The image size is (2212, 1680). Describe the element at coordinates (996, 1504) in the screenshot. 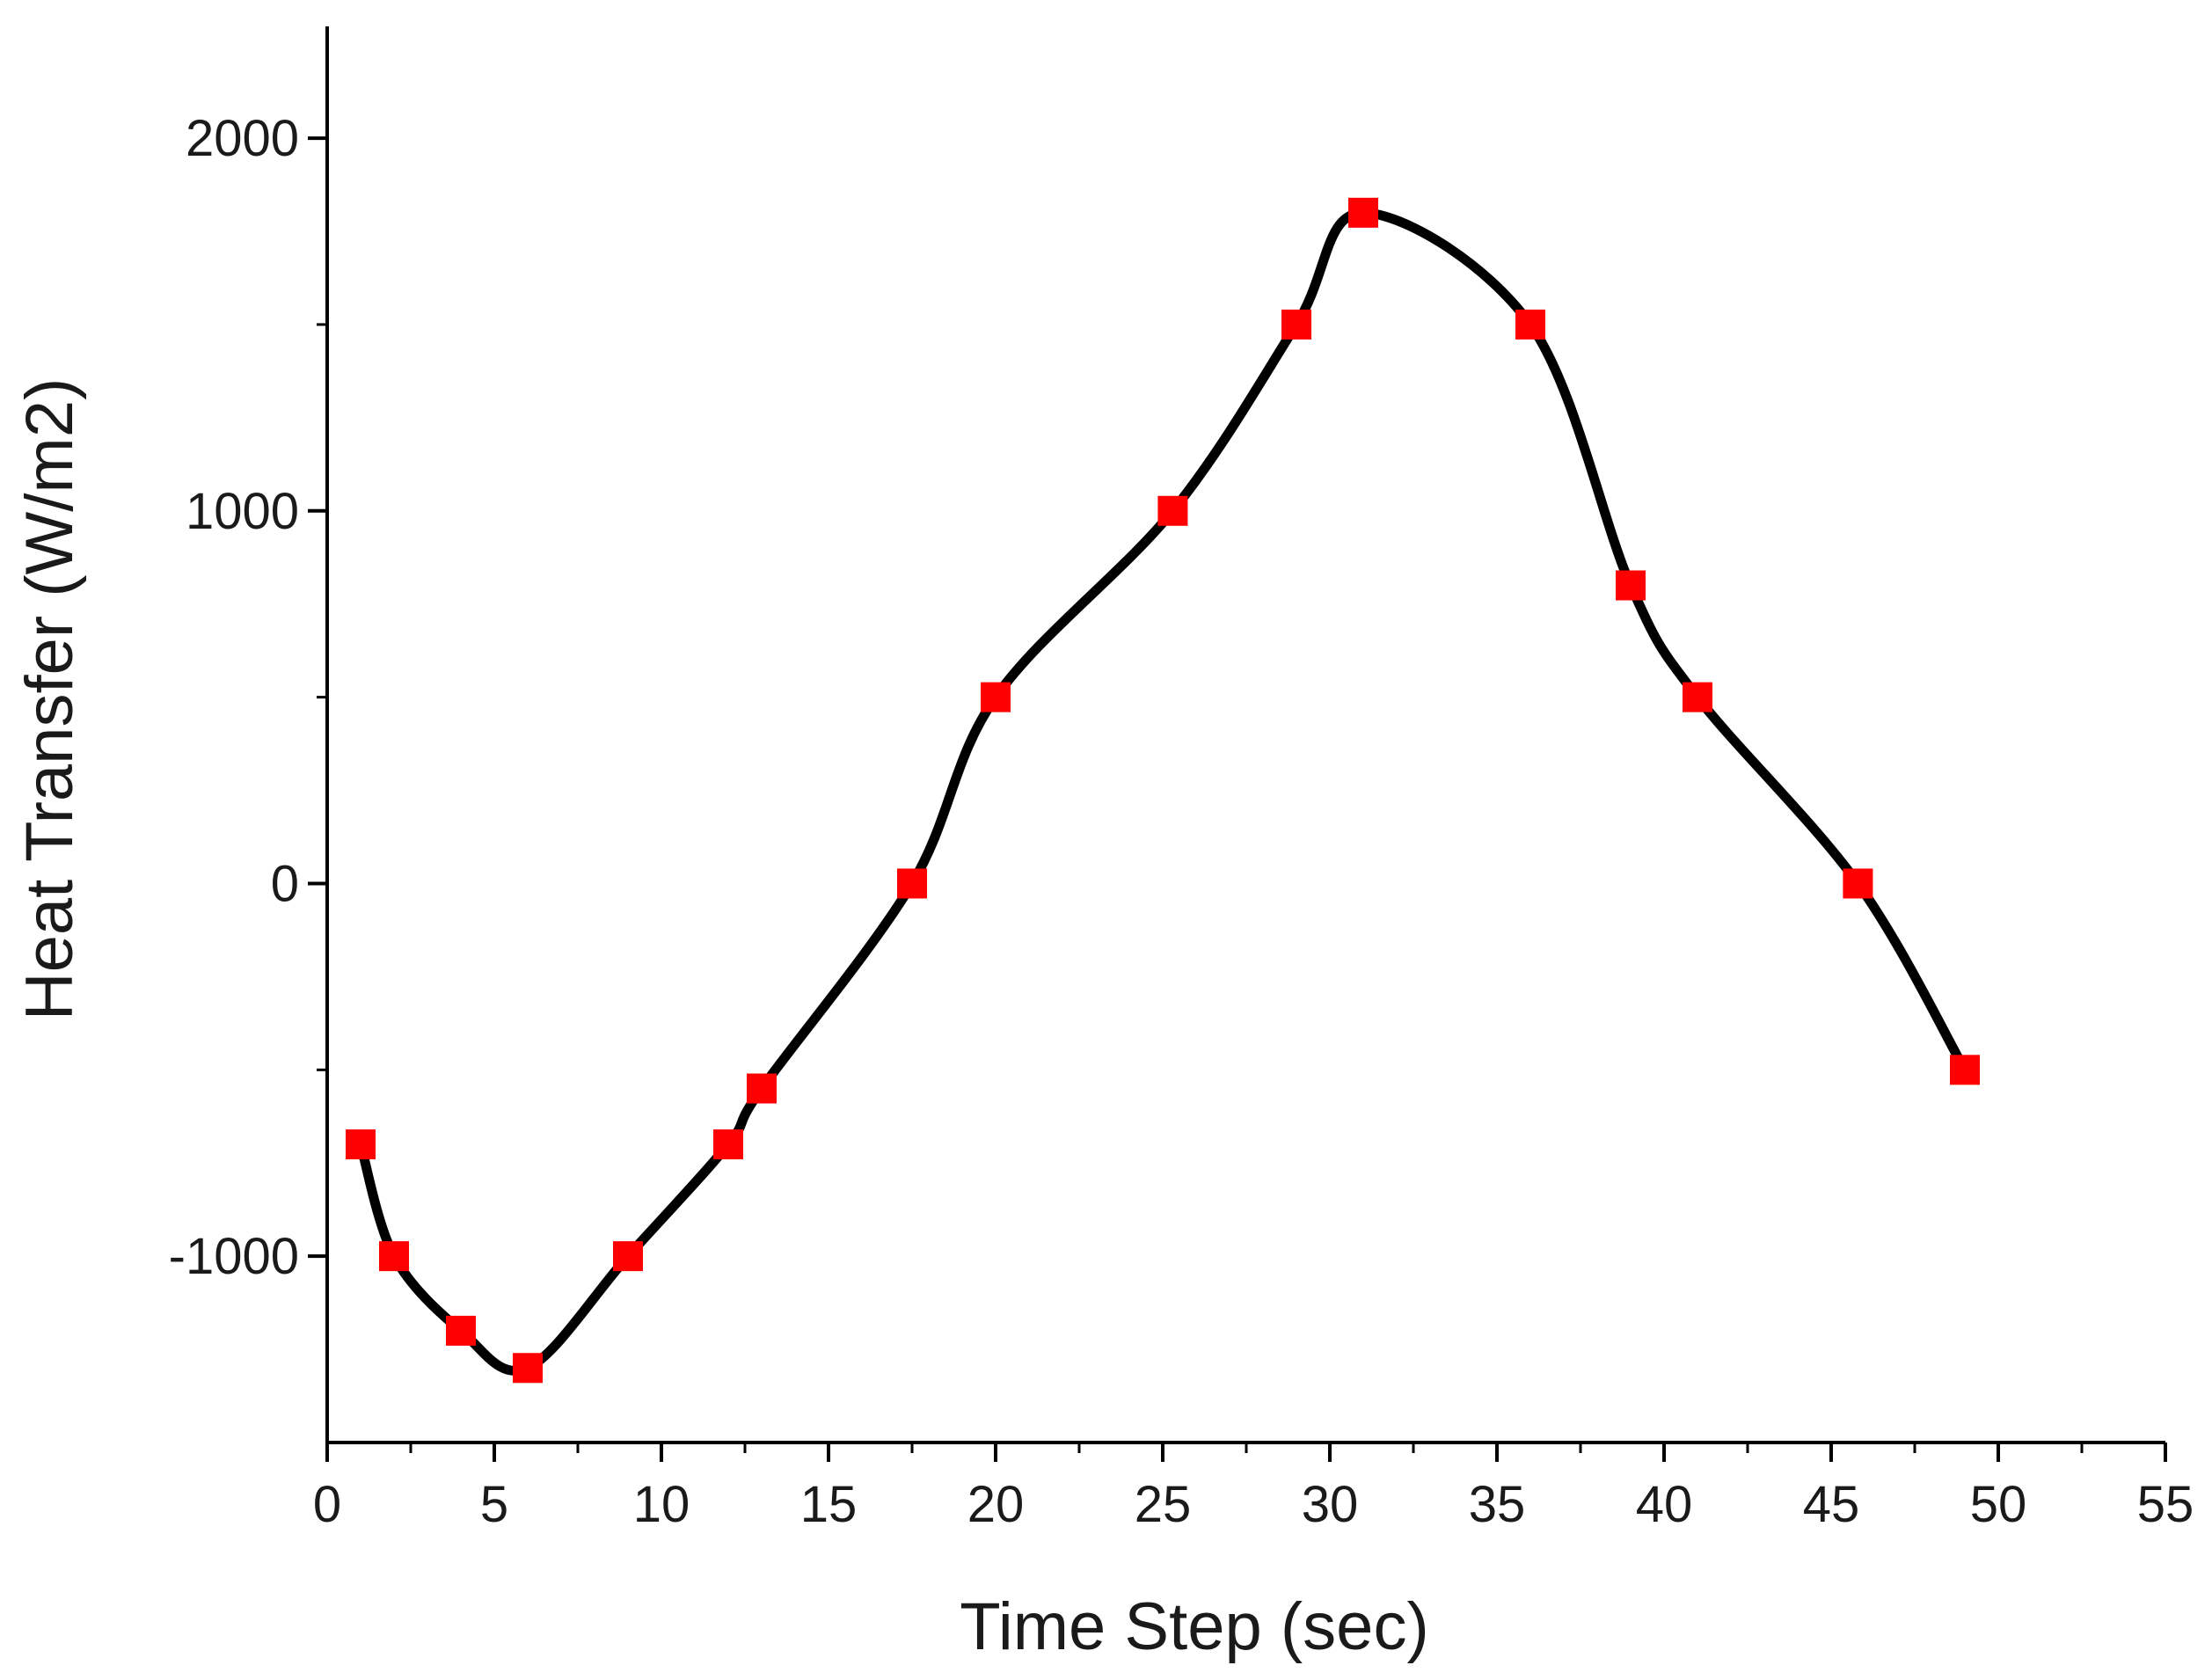

I see `x-tick-label: 20` at that location.